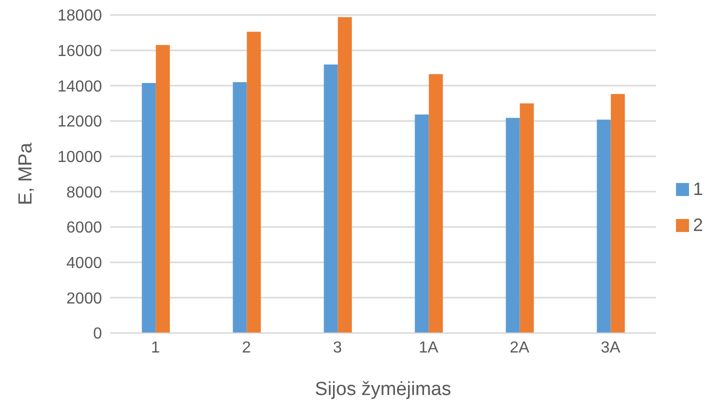 The width and height of the screenshot is (723, 413). I want to click on y-tick-label: 10000, so click(80, 157).